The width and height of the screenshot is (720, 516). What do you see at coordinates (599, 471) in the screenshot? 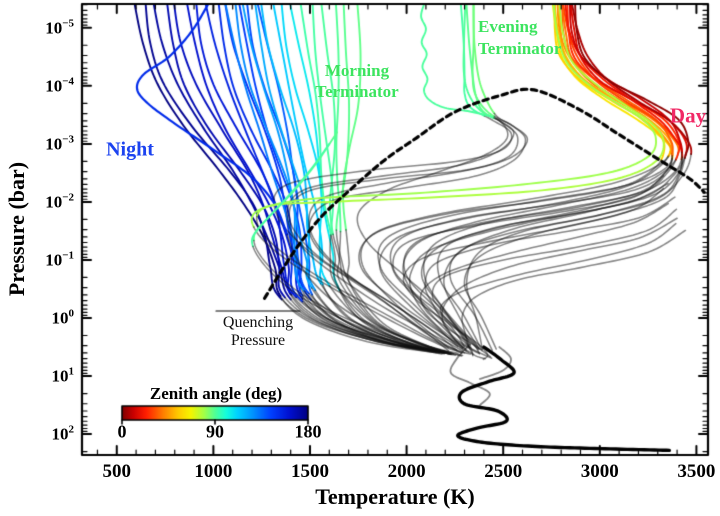
I see `x-tick-label: 3000` at bounding box center [599, 471].